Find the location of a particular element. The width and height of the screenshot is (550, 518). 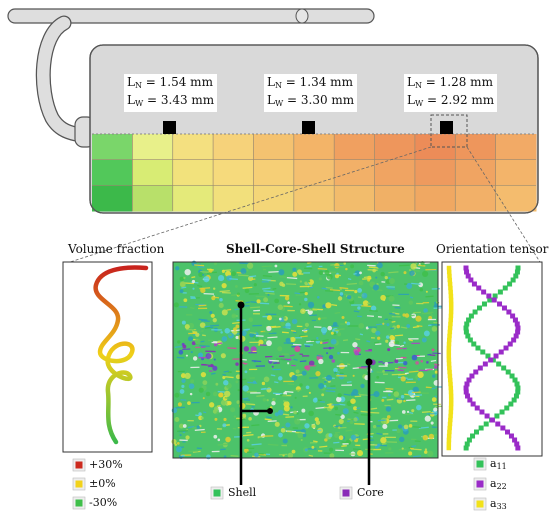

orientation-title: Orientation tensor is located at coordinates (492, 249).